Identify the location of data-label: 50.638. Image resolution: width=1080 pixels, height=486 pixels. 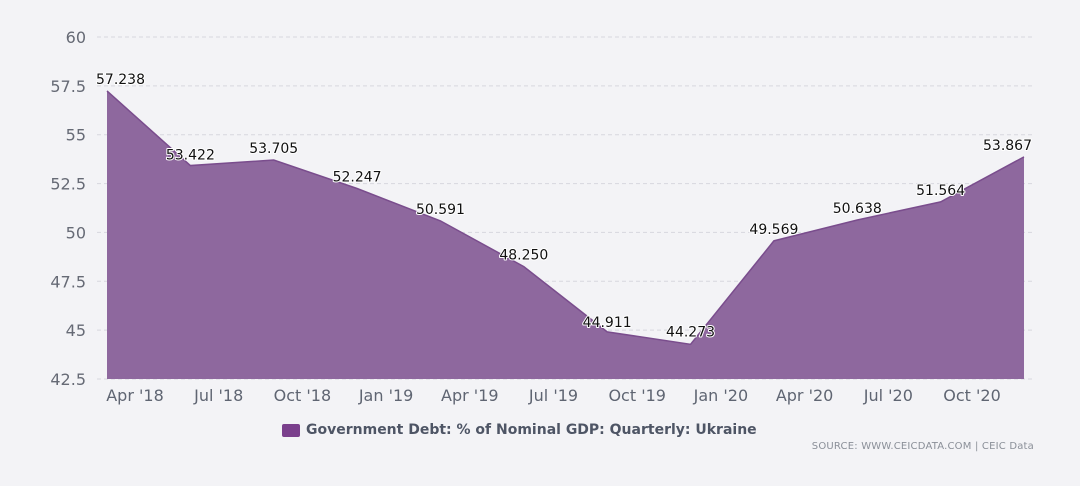
(857, 209).